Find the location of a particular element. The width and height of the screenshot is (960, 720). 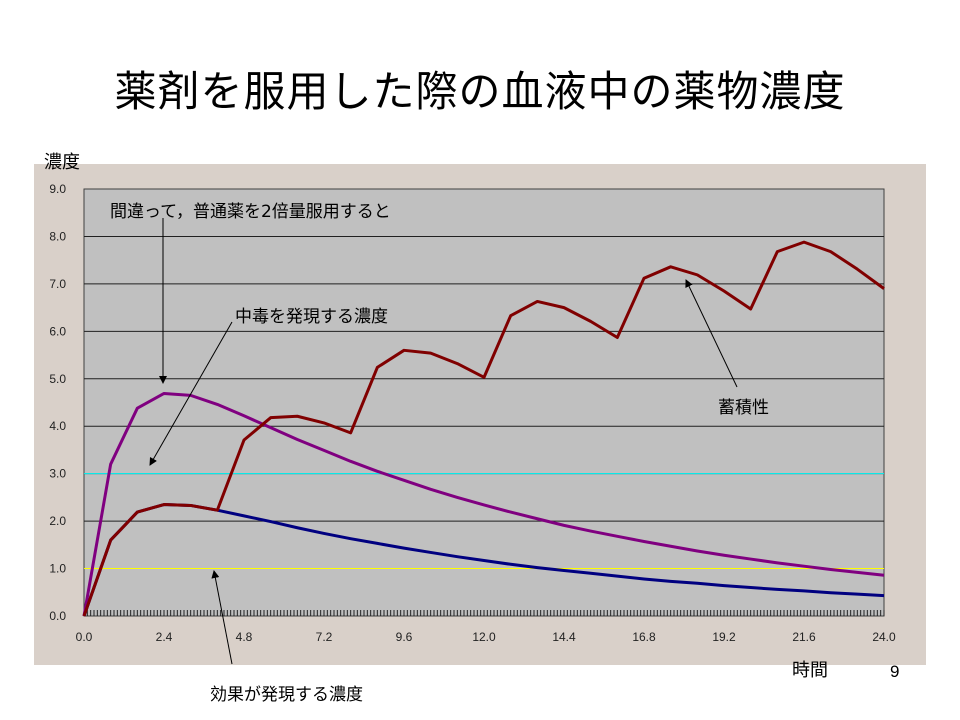

x-tick-label: 14.4 is located at coordinates (564, 637).